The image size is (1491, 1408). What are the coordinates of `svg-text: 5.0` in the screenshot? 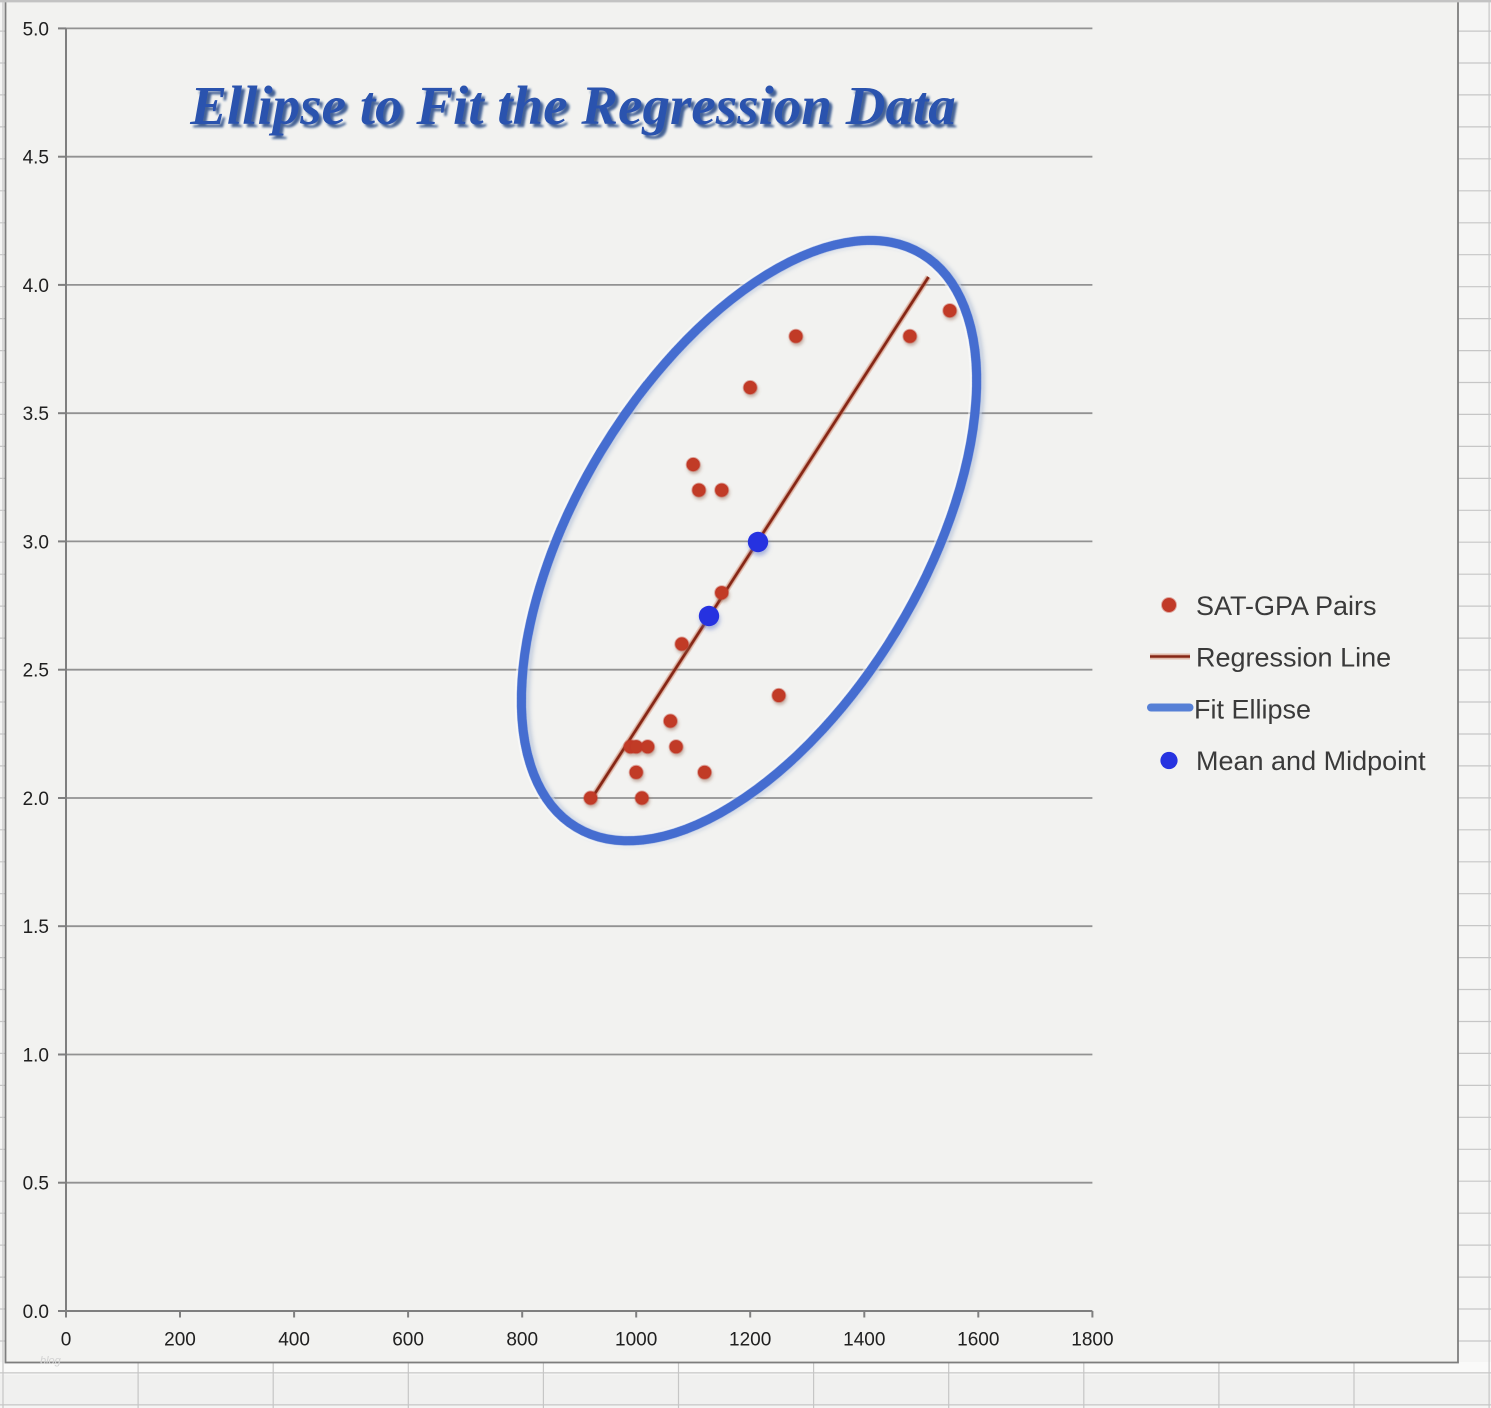 It's located at (36, 29).